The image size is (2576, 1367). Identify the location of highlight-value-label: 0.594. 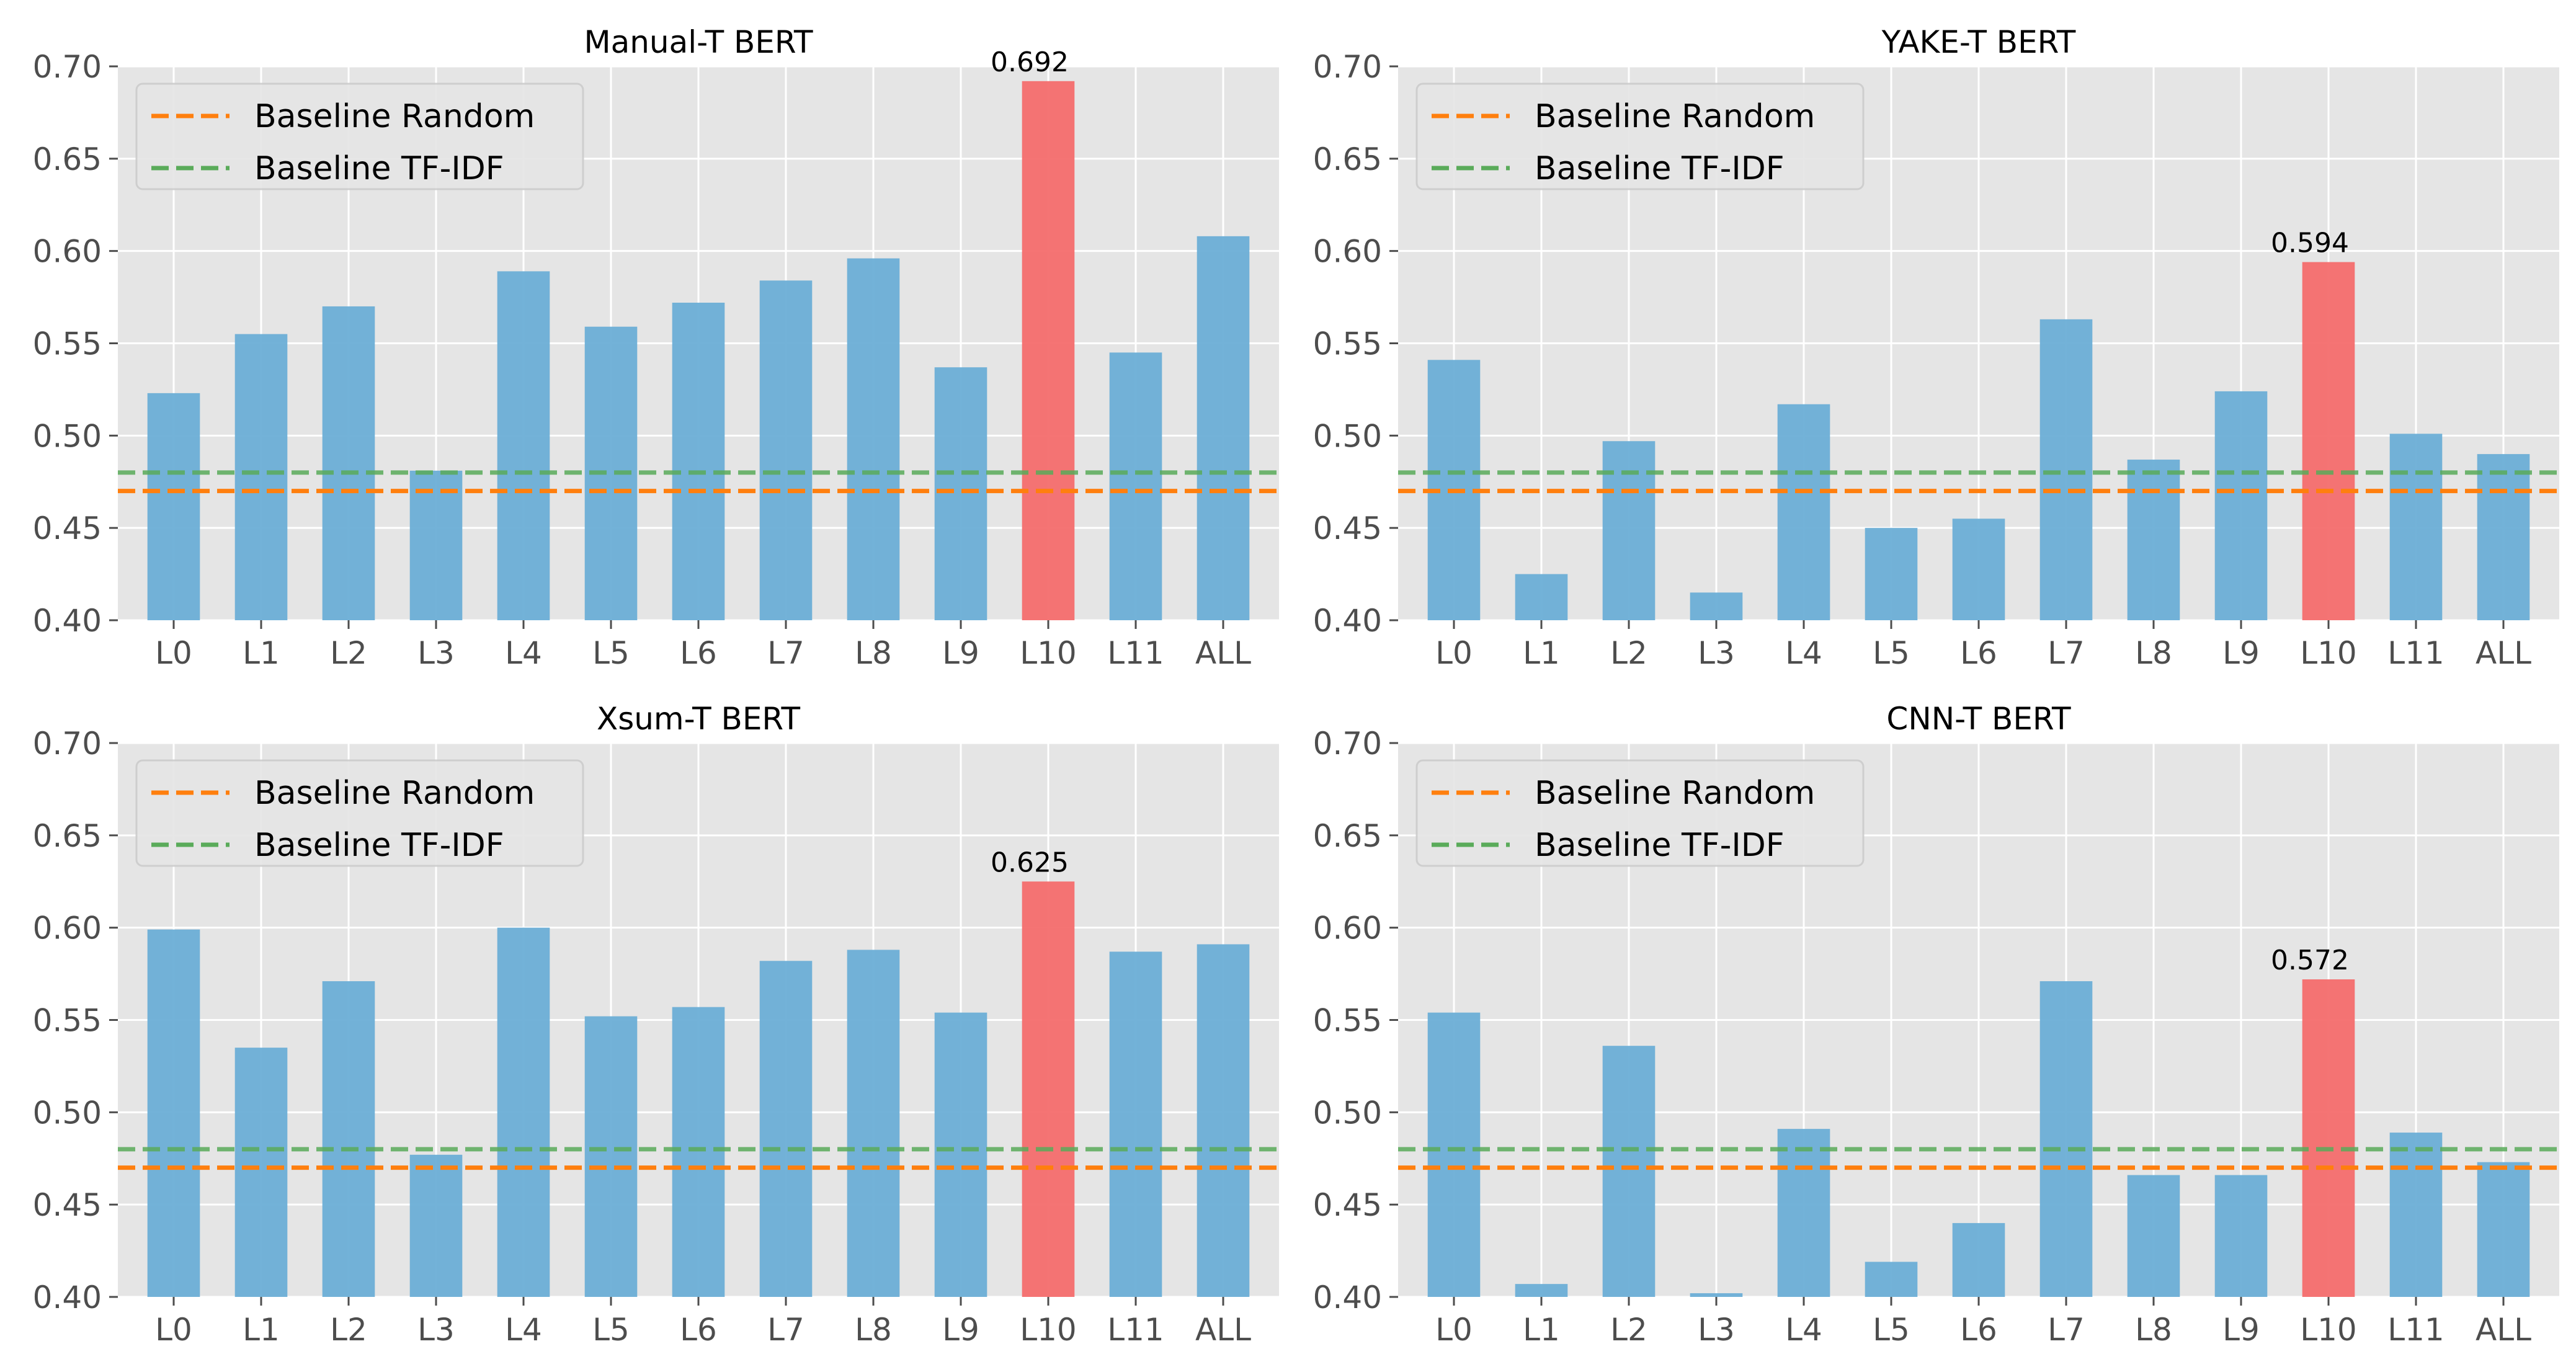
(2310, 244).